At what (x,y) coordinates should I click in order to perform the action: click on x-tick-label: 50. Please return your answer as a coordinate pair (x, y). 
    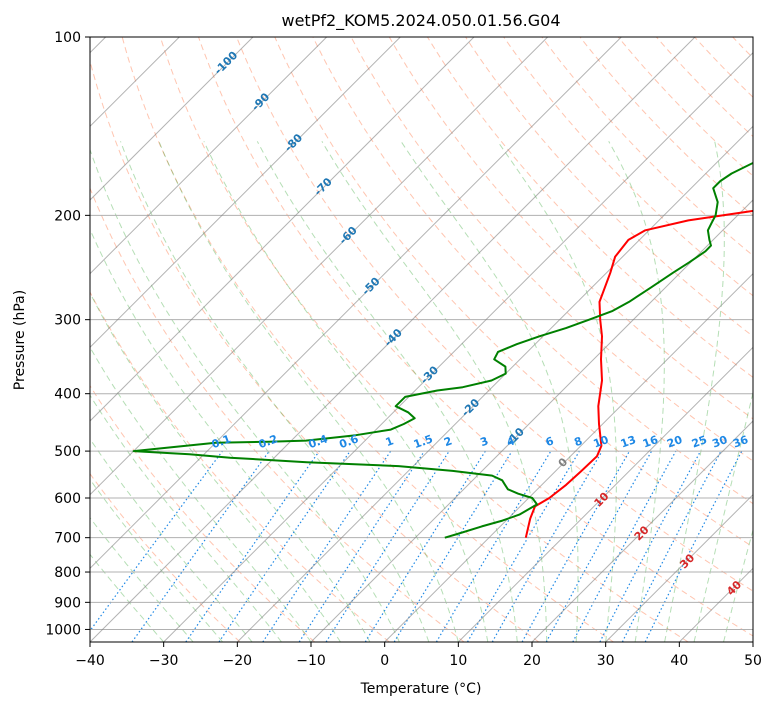
    Looking at the image, I should click on (753, 661).